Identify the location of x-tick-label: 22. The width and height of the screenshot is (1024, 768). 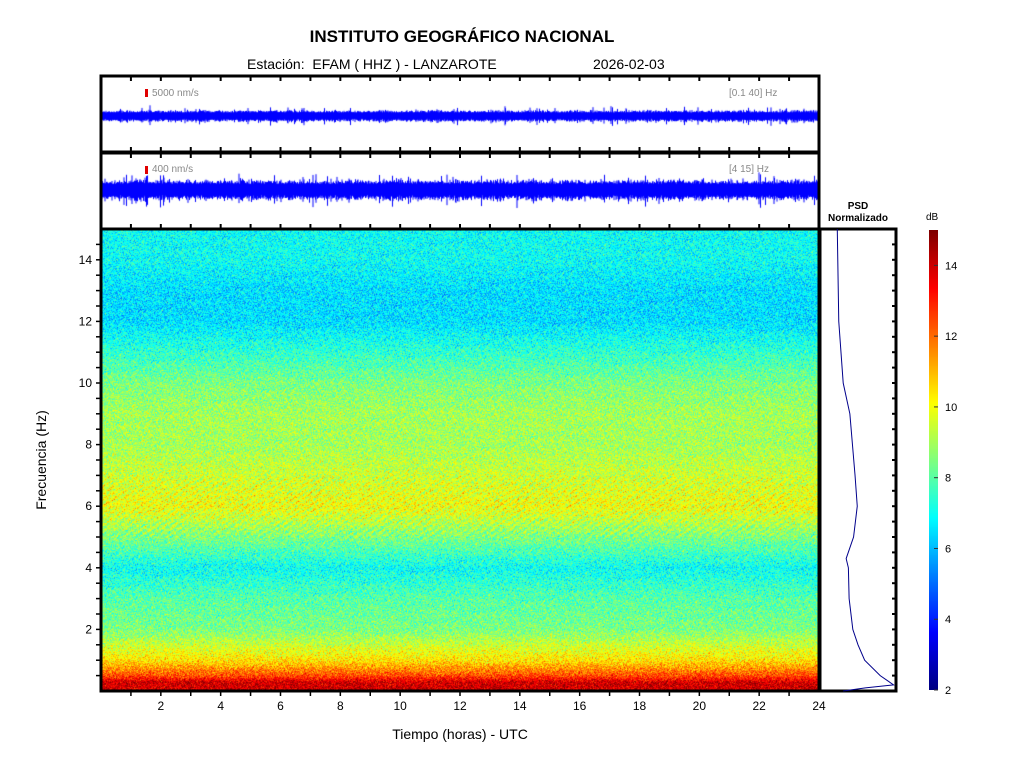
(759, 706).